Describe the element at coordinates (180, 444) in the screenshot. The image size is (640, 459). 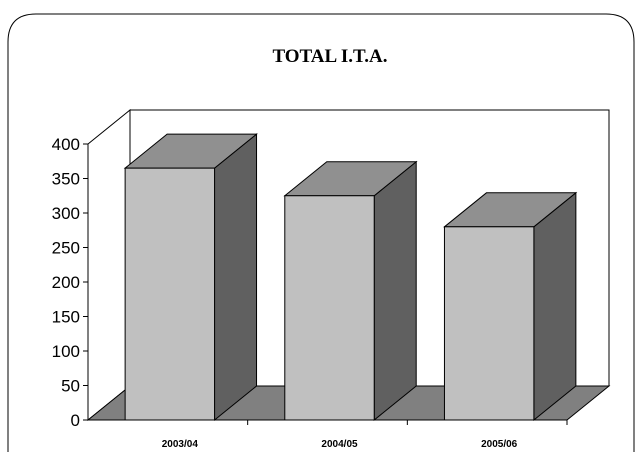
I see `x-tick-label-0: 2003/04` at that location.